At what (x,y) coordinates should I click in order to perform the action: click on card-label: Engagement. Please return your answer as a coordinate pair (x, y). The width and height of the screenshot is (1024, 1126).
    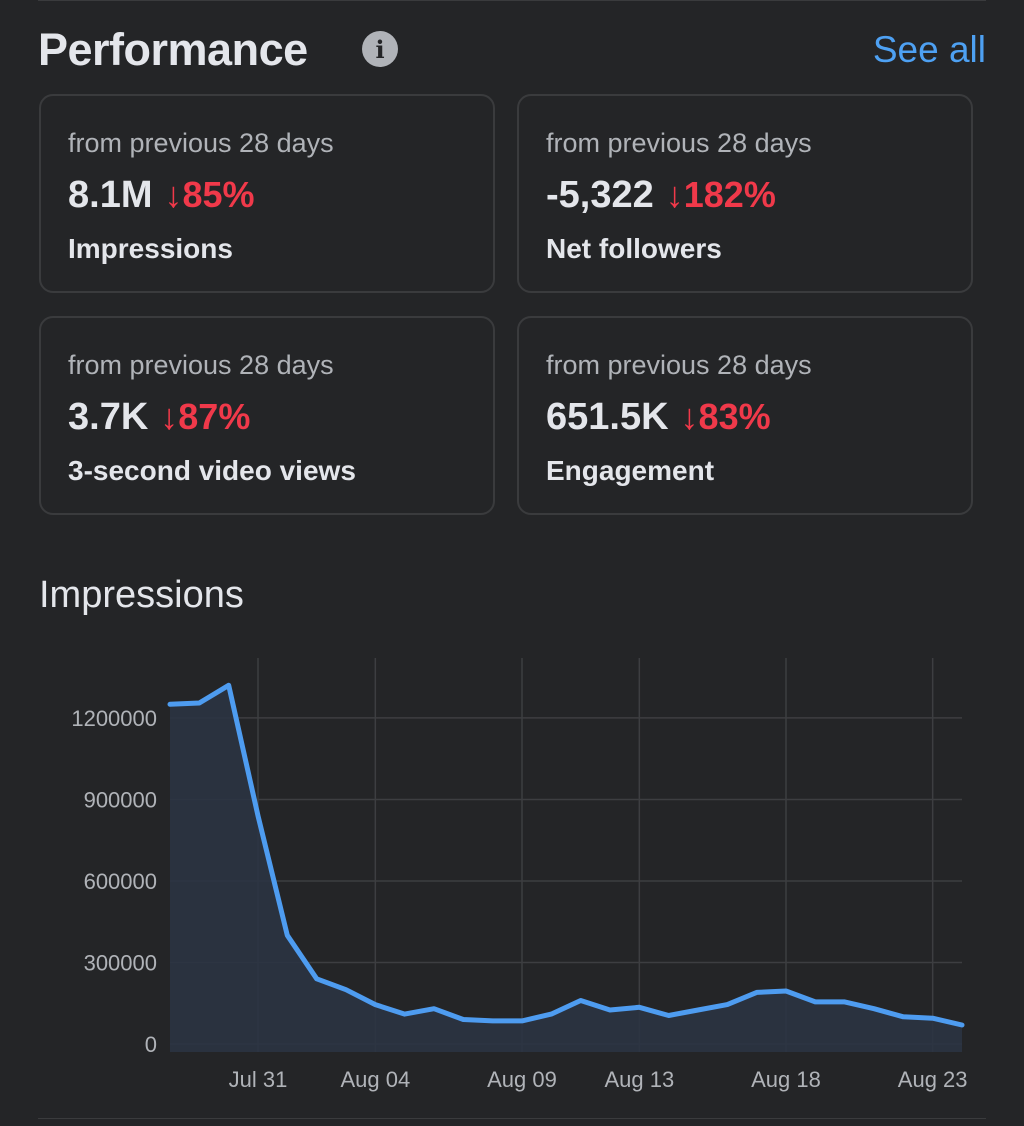
    Looking at the image, I should click on (630, 470).